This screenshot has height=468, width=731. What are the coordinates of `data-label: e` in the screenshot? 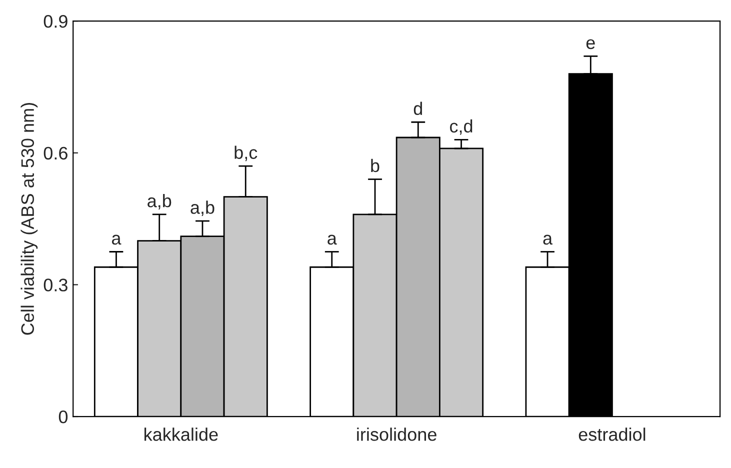 It's located at (590, 44).